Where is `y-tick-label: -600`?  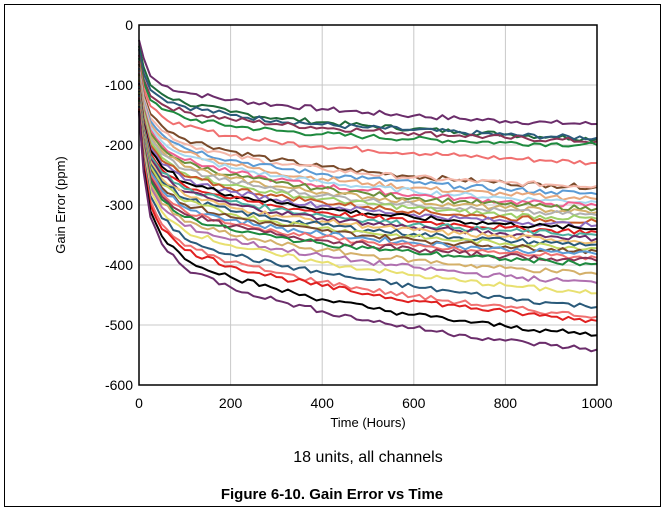 y-tick-label: -600 is located at coordinates (119, 385).